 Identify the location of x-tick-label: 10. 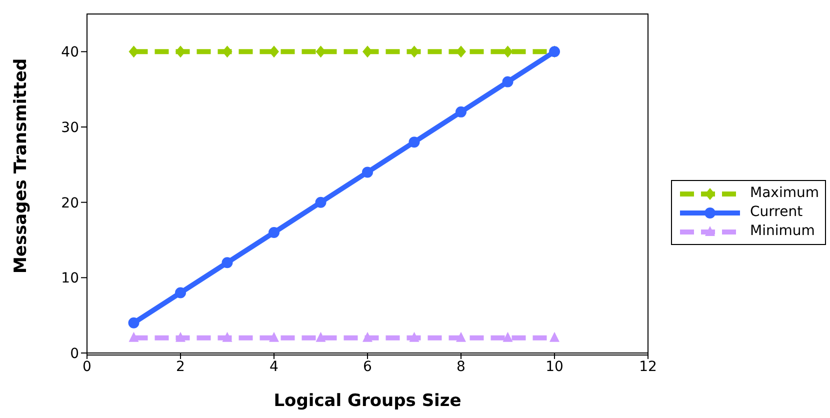
(555, 366).